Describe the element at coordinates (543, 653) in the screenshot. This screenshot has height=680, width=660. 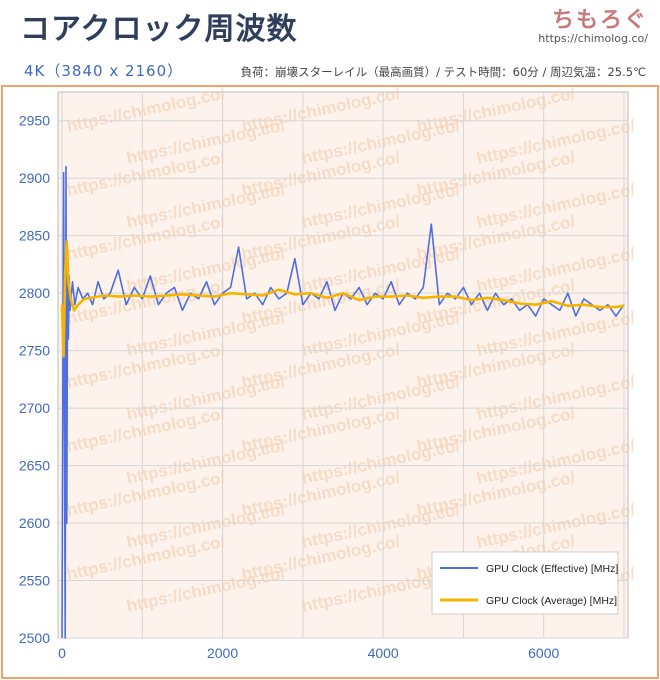
I see `x-tick-label: 6000` at that location.